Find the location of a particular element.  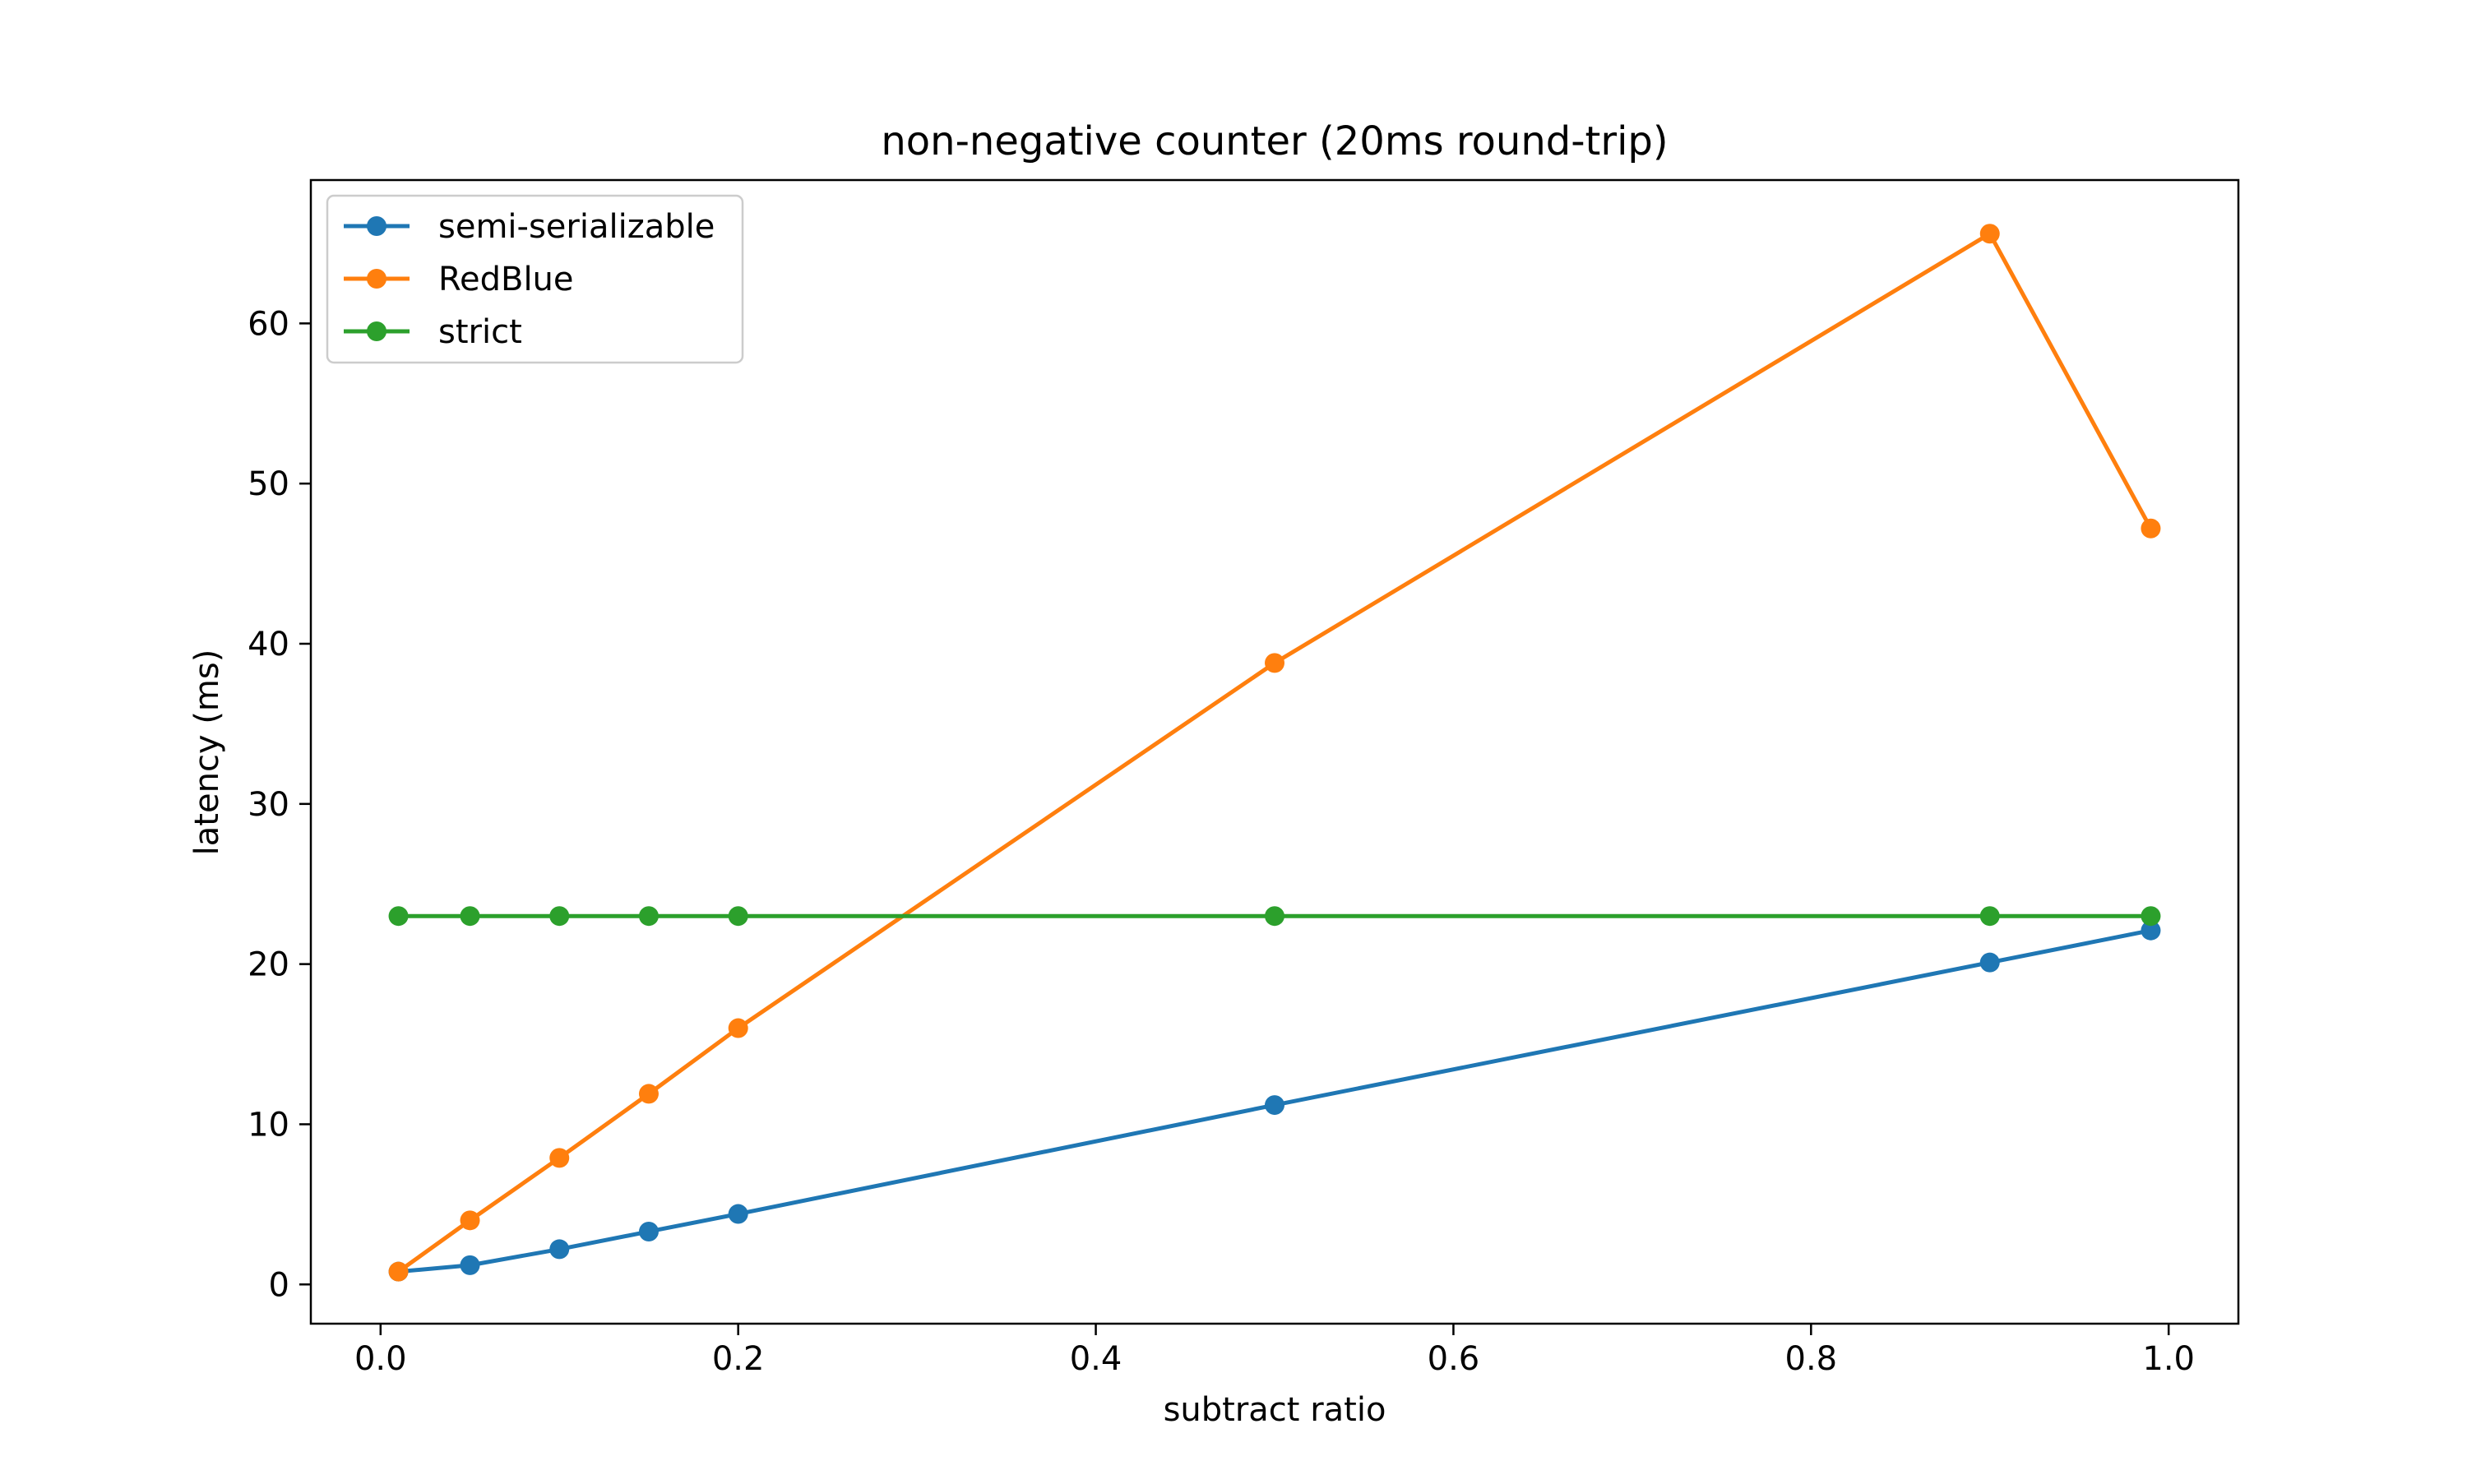

x-tick-label: 0.2 is located at coordinates (738, 1359).